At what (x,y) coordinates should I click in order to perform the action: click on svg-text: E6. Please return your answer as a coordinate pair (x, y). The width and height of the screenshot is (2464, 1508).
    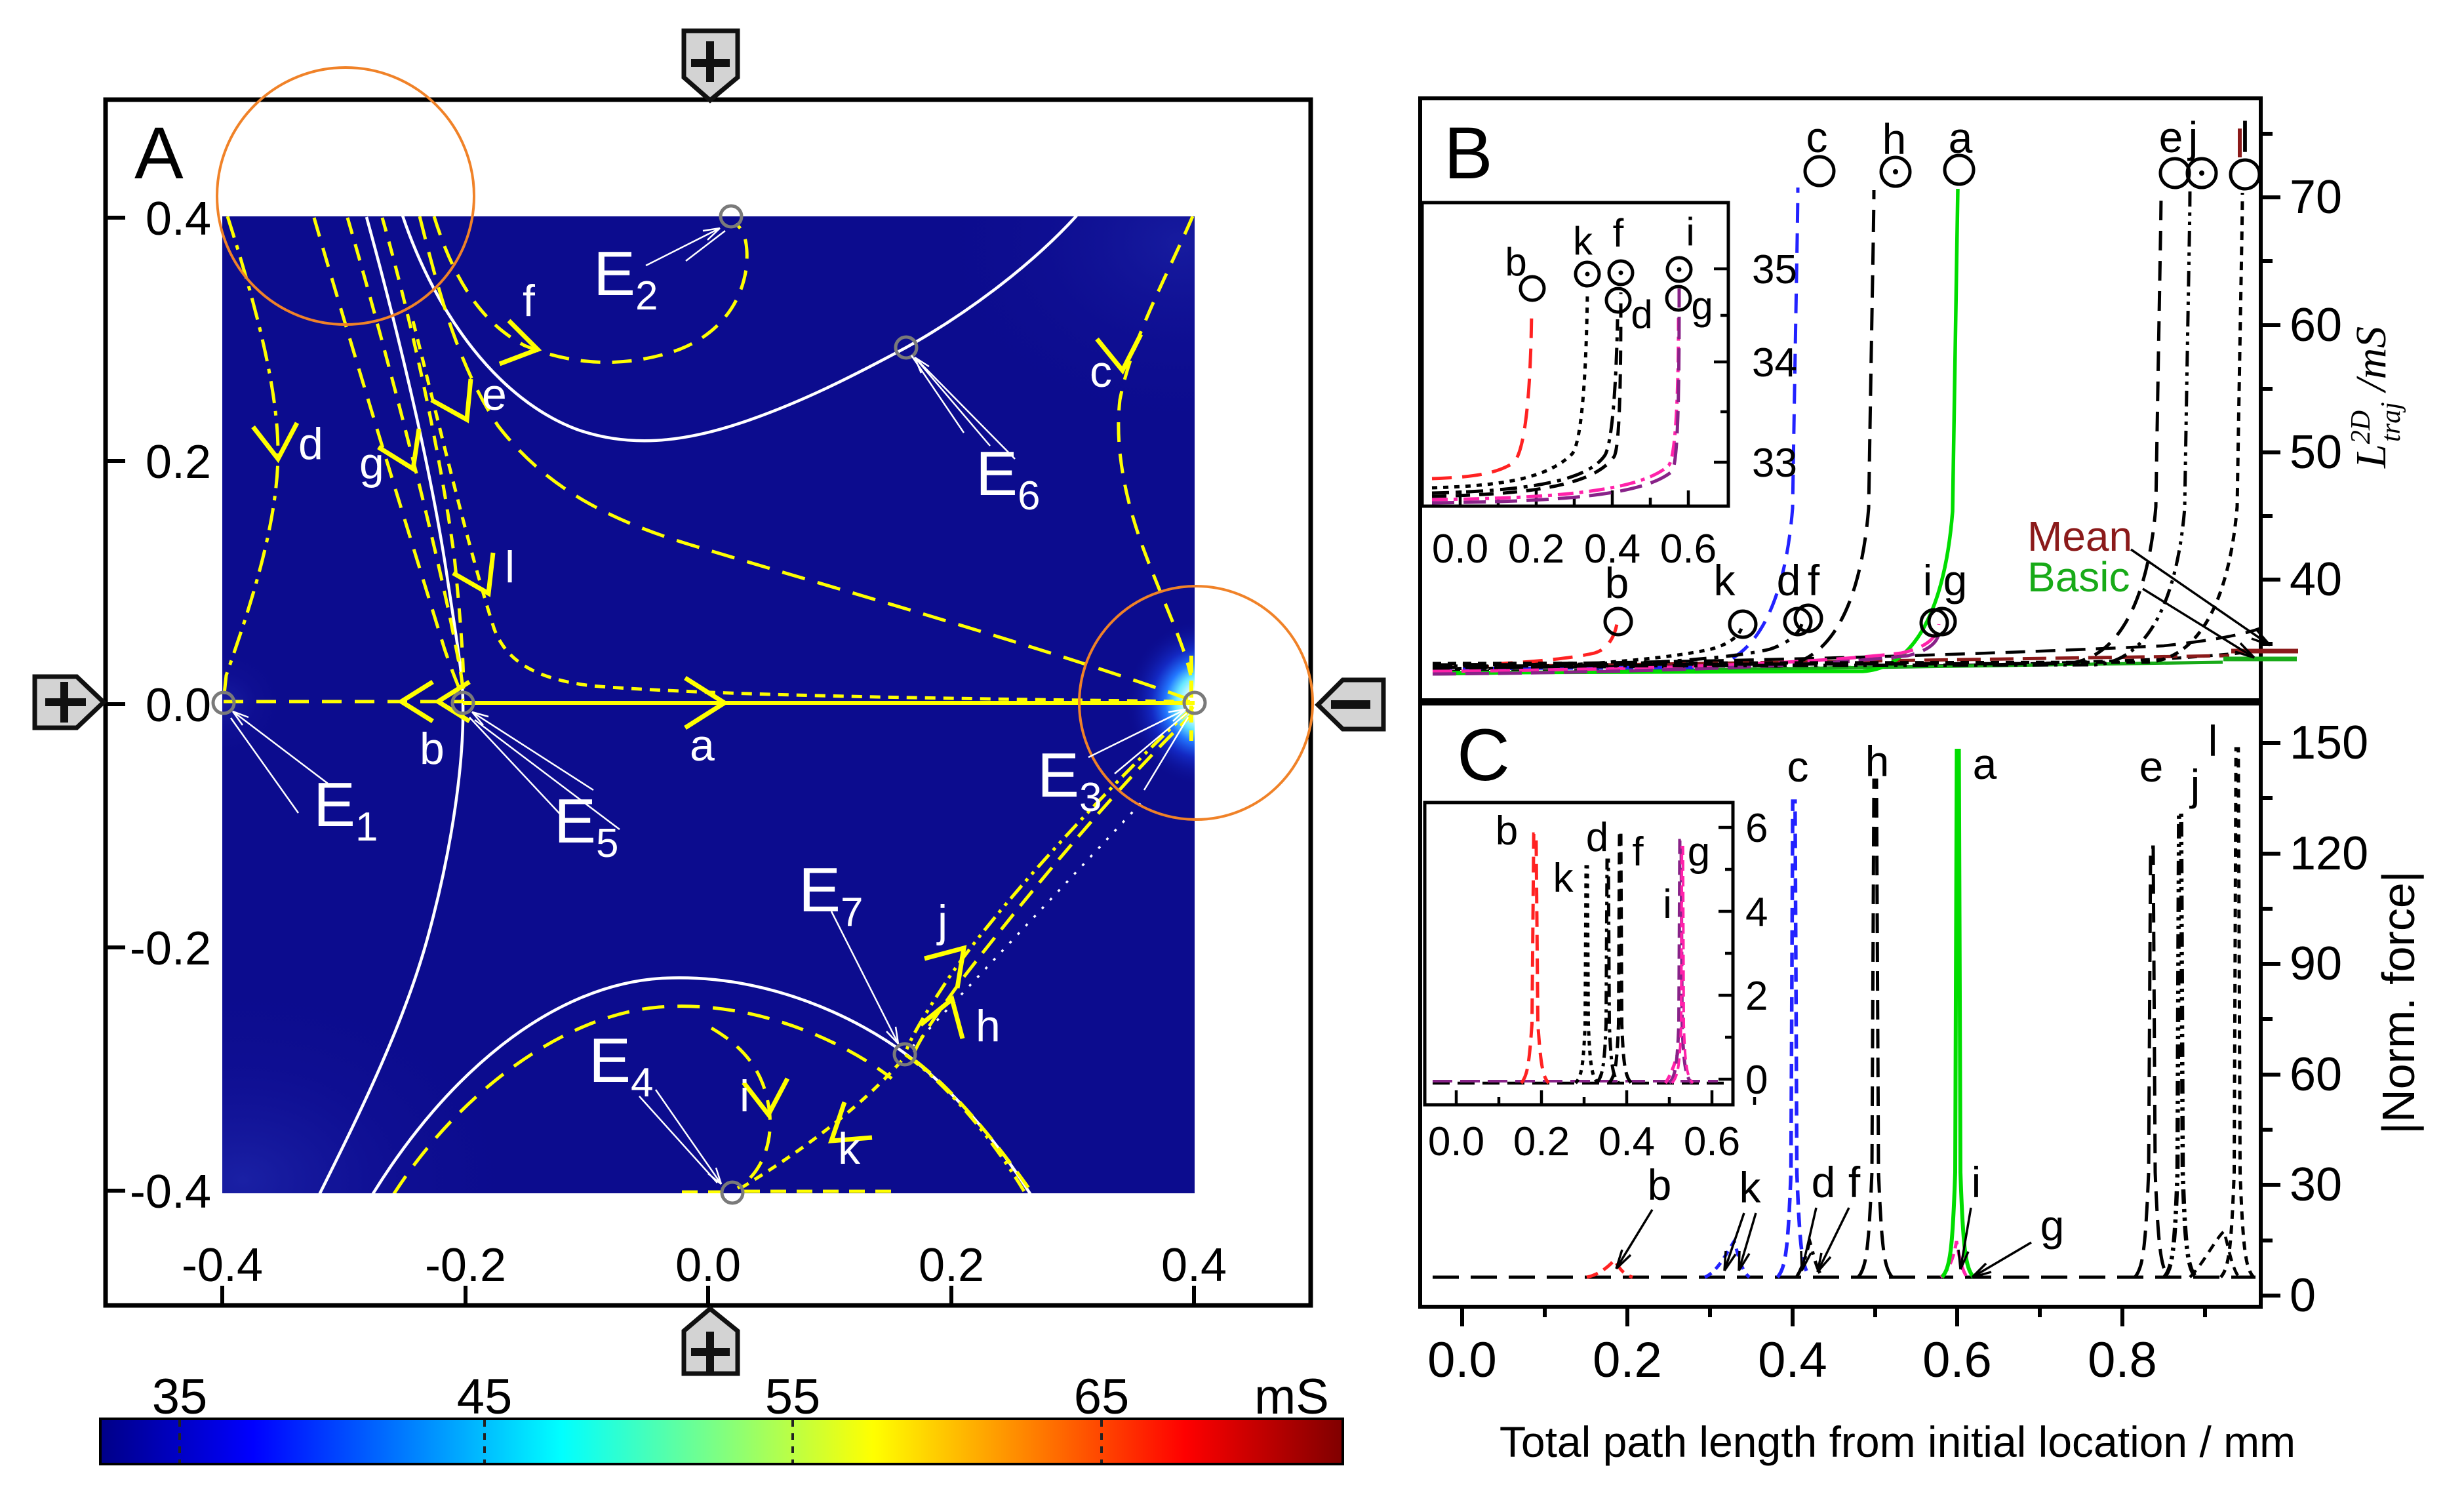
    Looking at the image, I should click on (1009, 479).